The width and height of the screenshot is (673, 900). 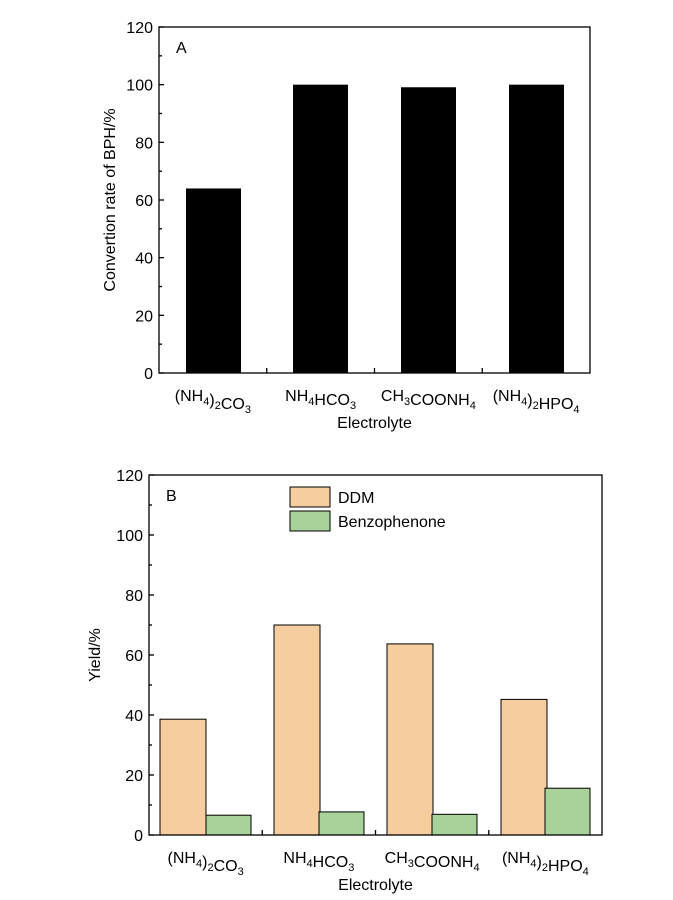 I want to click on panel-label: B, so click(x=171, y=496).